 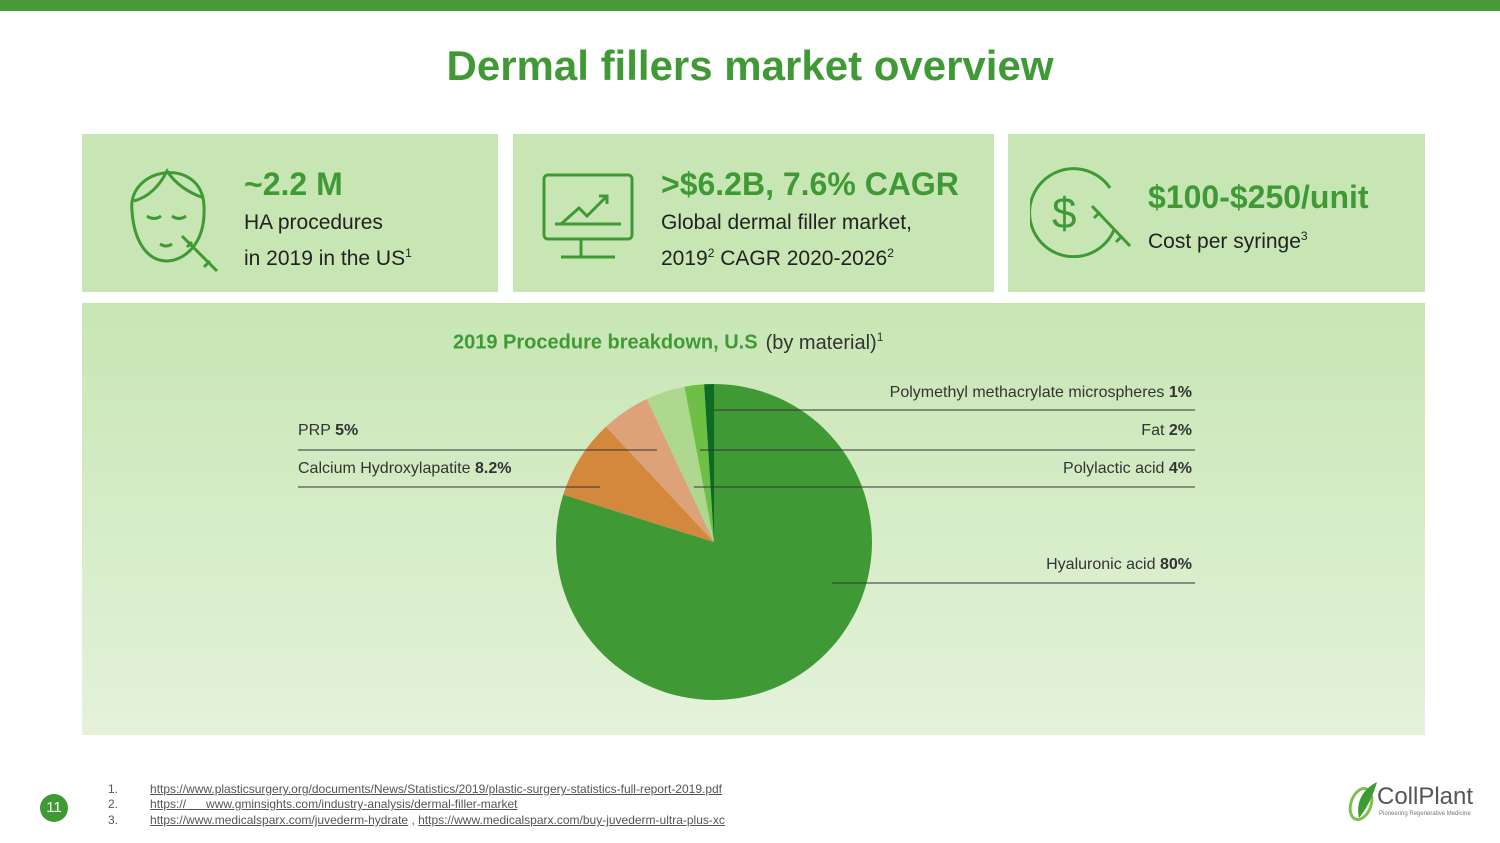 I want to click on procedures-value: ~2.2 M, so click(x=293, y=184).